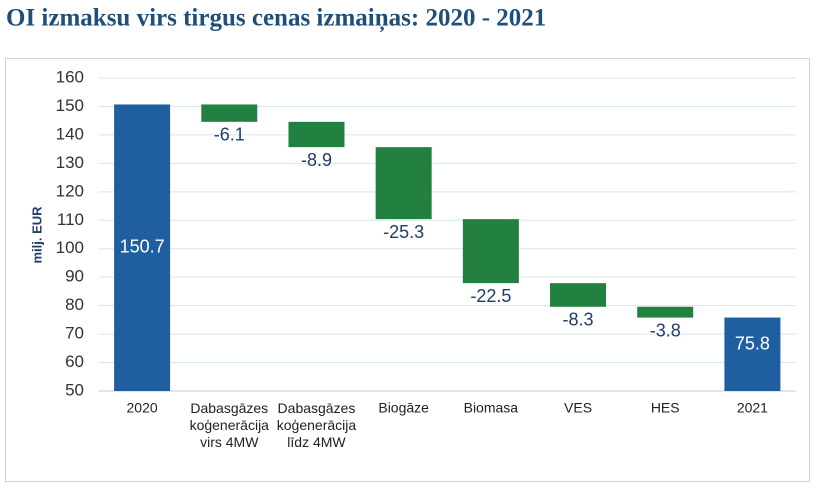 This screenshot has width=816, height=488. What do you see at coordinates (229, 135) in the screenshot?
I see `value-label: -6.1` at bounding box center [229, 135].